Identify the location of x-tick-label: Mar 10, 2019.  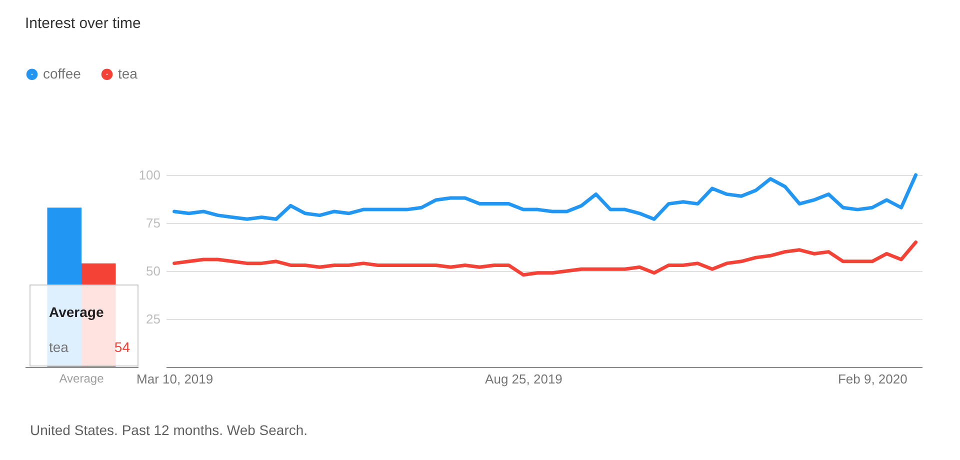
(175, 379).